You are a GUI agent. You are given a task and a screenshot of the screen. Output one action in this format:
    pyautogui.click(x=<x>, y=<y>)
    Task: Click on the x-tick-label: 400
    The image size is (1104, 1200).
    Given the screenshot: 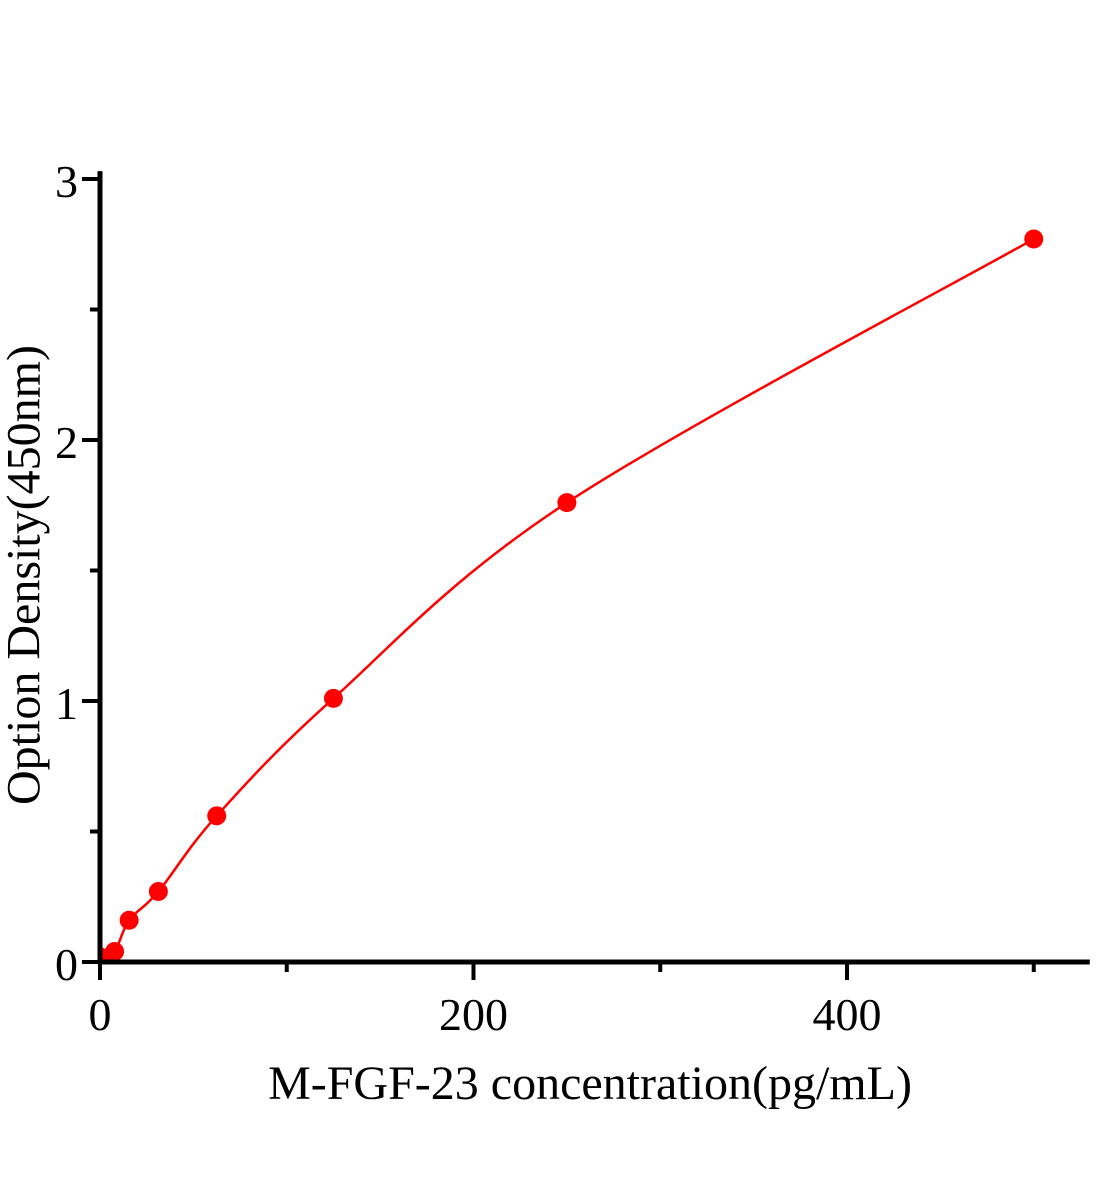 What is the action you would take?
    pyautogui.click(x=847, y=1014)
    